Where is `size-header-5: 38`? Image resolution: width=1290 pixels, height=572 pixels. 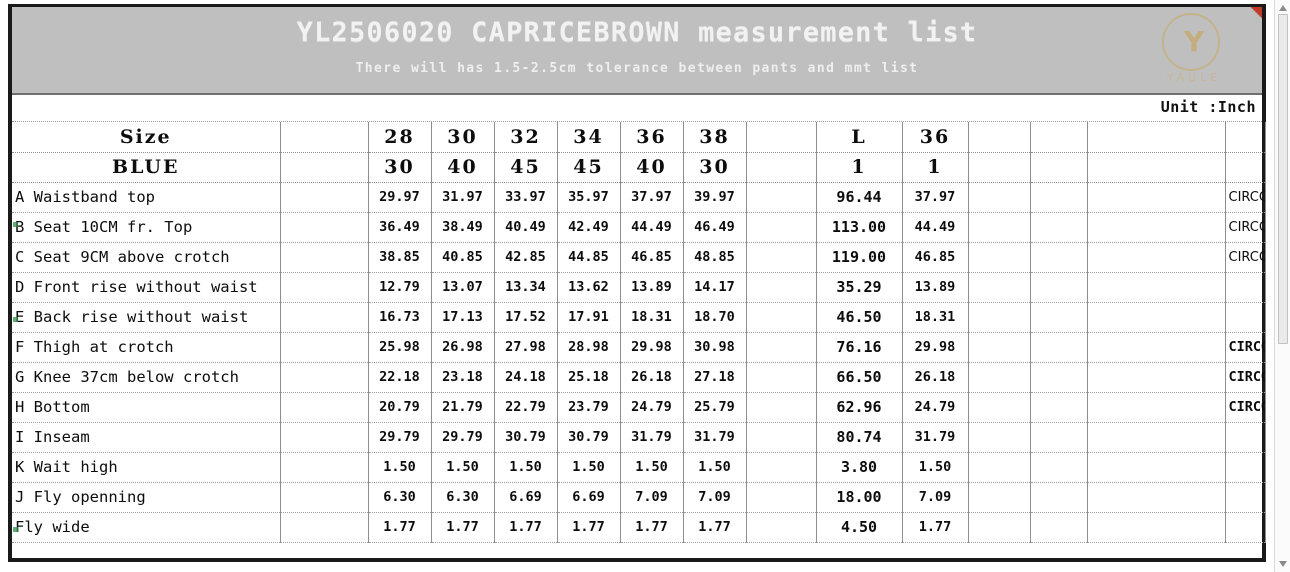
size-header-5: 38 is located at coordinates (715, 137).